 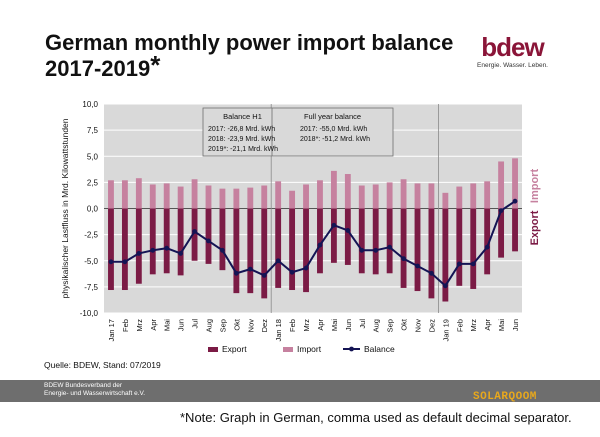 What do you see at coordinates (153, 324) in the screenshot?
I see `x-tick-label: Apr` at bounding box center [153, 324].